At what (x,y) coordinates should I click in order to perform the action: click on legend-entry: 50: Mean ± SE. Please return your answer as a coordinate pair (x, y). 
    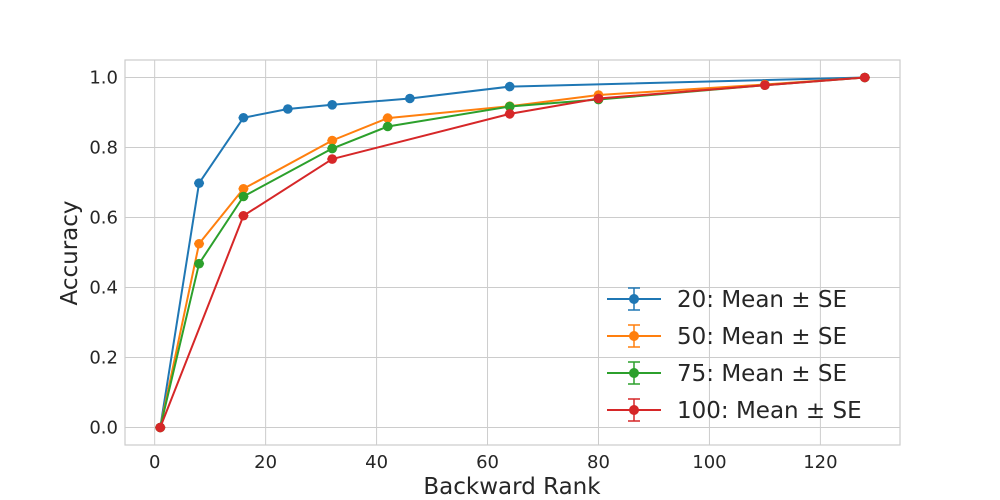
    Looking at the image, I should click on (727, 337).